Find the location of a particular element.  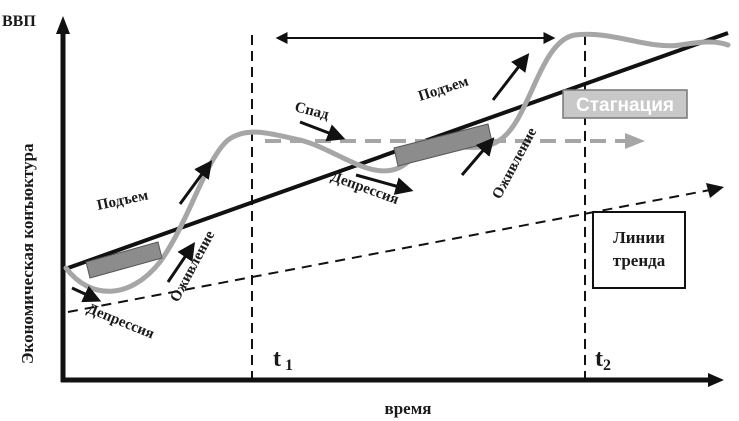

x-axis-arrowhead is located at coordinates (716, 380).